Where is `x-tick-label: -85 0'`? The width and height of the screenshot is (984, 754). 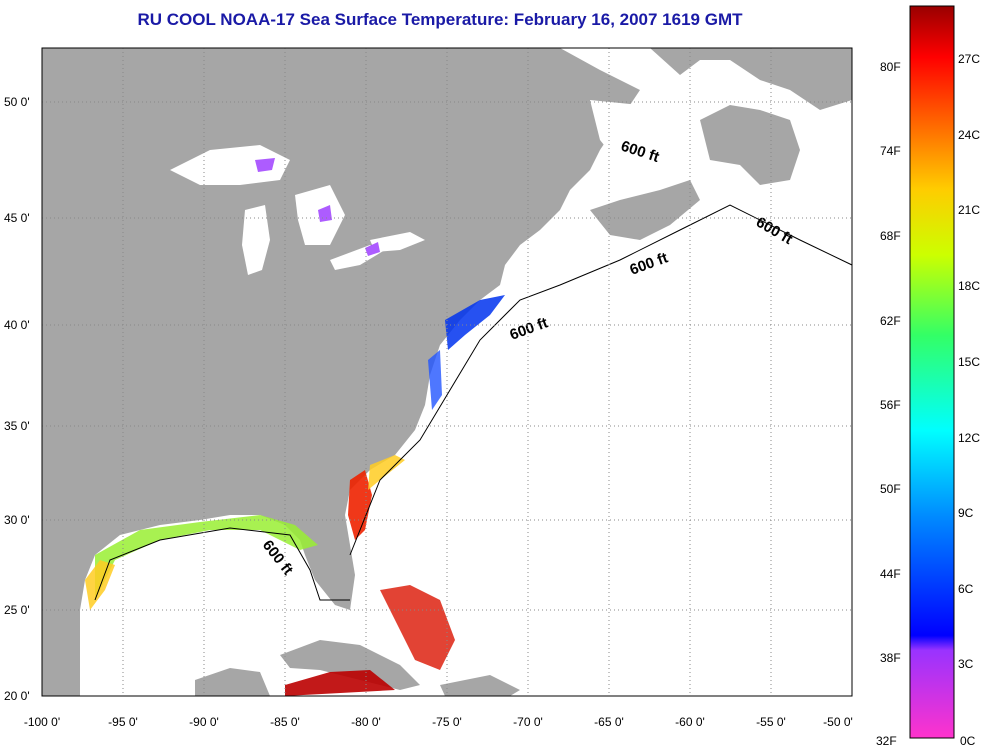 x-tick-label: -85 0' is located at coordinates (285, 722).